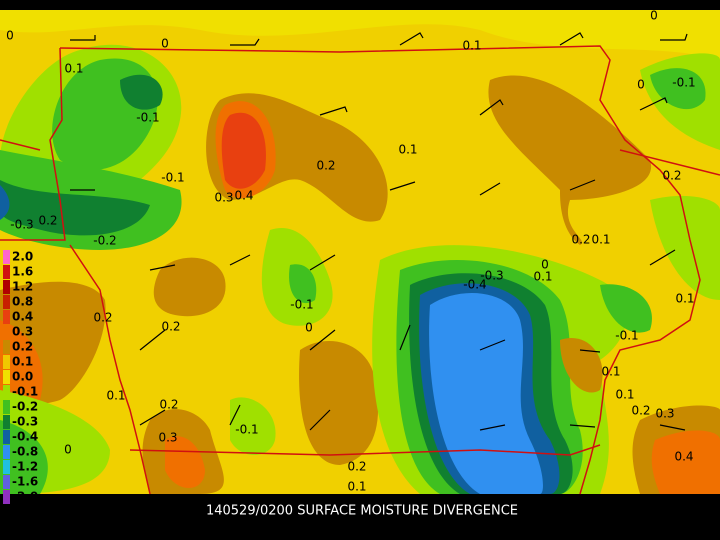 This screenshot has height=540, width=720. What do you see at coordinates (104, 241) in the screenshot?
I see `contour-label: -0.2` at bounding box center [104, 241].